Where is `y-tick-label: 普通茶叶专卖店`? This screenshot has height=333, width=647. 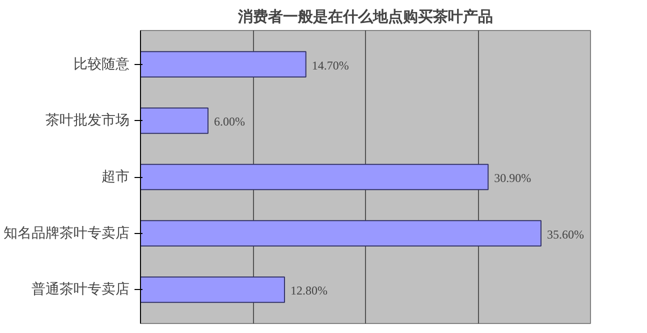
y-tick-label: 普通茶叶专卖店 is located at coordinates (81, 289).